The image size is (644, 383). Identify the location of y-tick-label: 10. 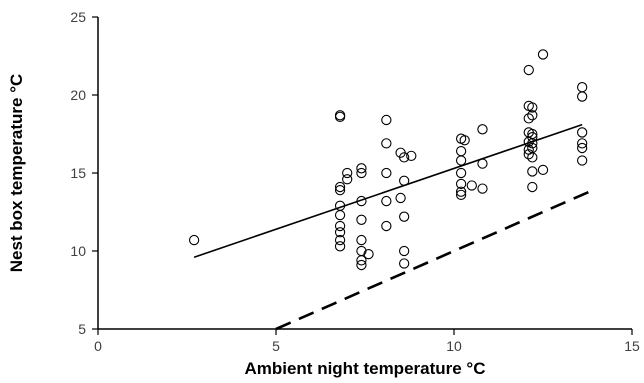
(78, 251).